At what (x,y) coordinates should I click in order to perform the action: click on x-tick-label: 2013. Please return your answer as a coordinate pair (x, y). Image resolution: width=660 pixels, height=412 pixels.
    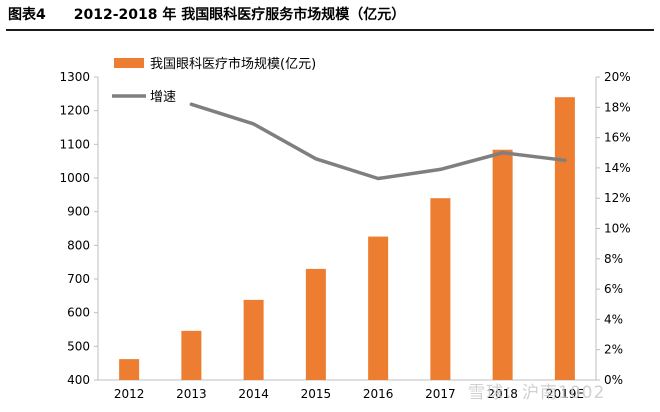
    Looking at the image, I should click on (191, 394).